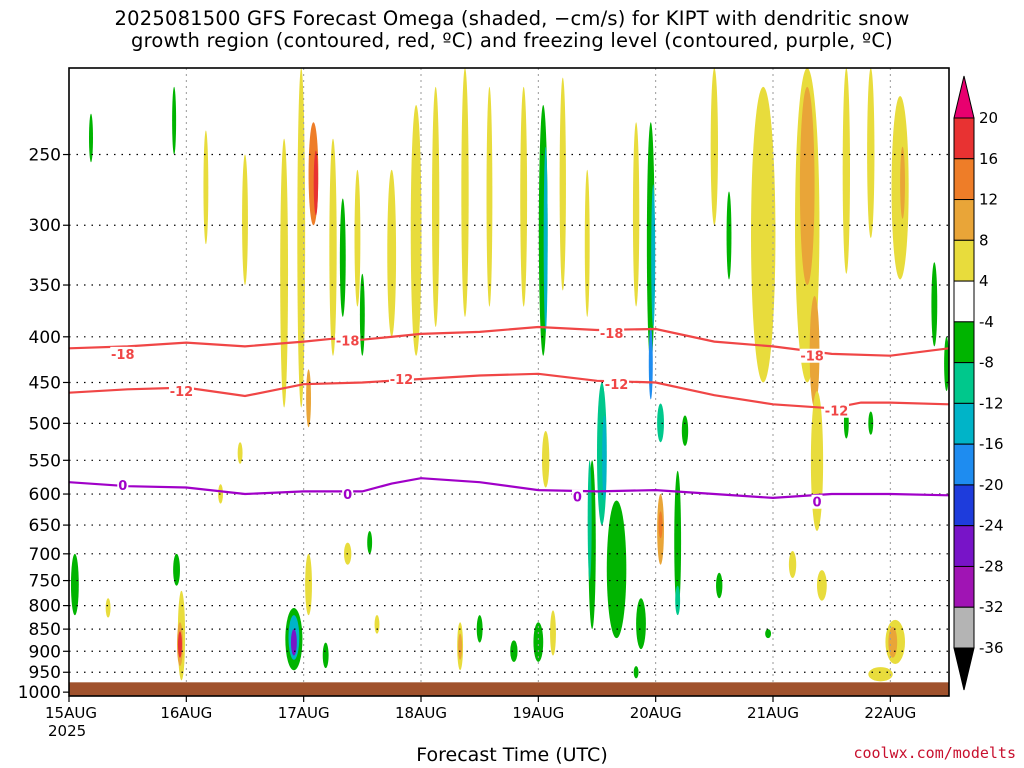 This screenshot has height=768, width=1024. What do you see at coordinates (71, 713) in the screenshot?
I see `x-tick-label-15AUG: 15AUG` at bounding box center [71, 713].